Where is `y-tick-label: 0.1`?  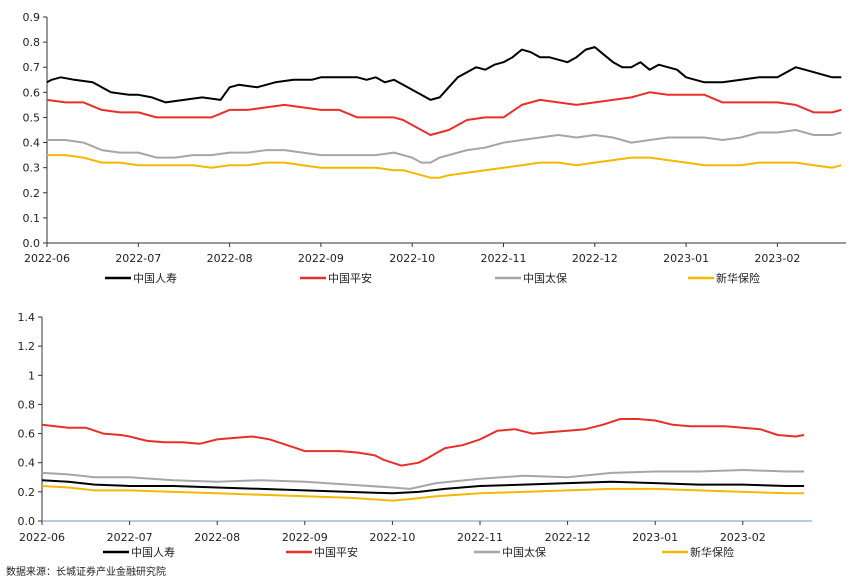
y-tick-label: 0.1 is located at coordinates (32, 218).